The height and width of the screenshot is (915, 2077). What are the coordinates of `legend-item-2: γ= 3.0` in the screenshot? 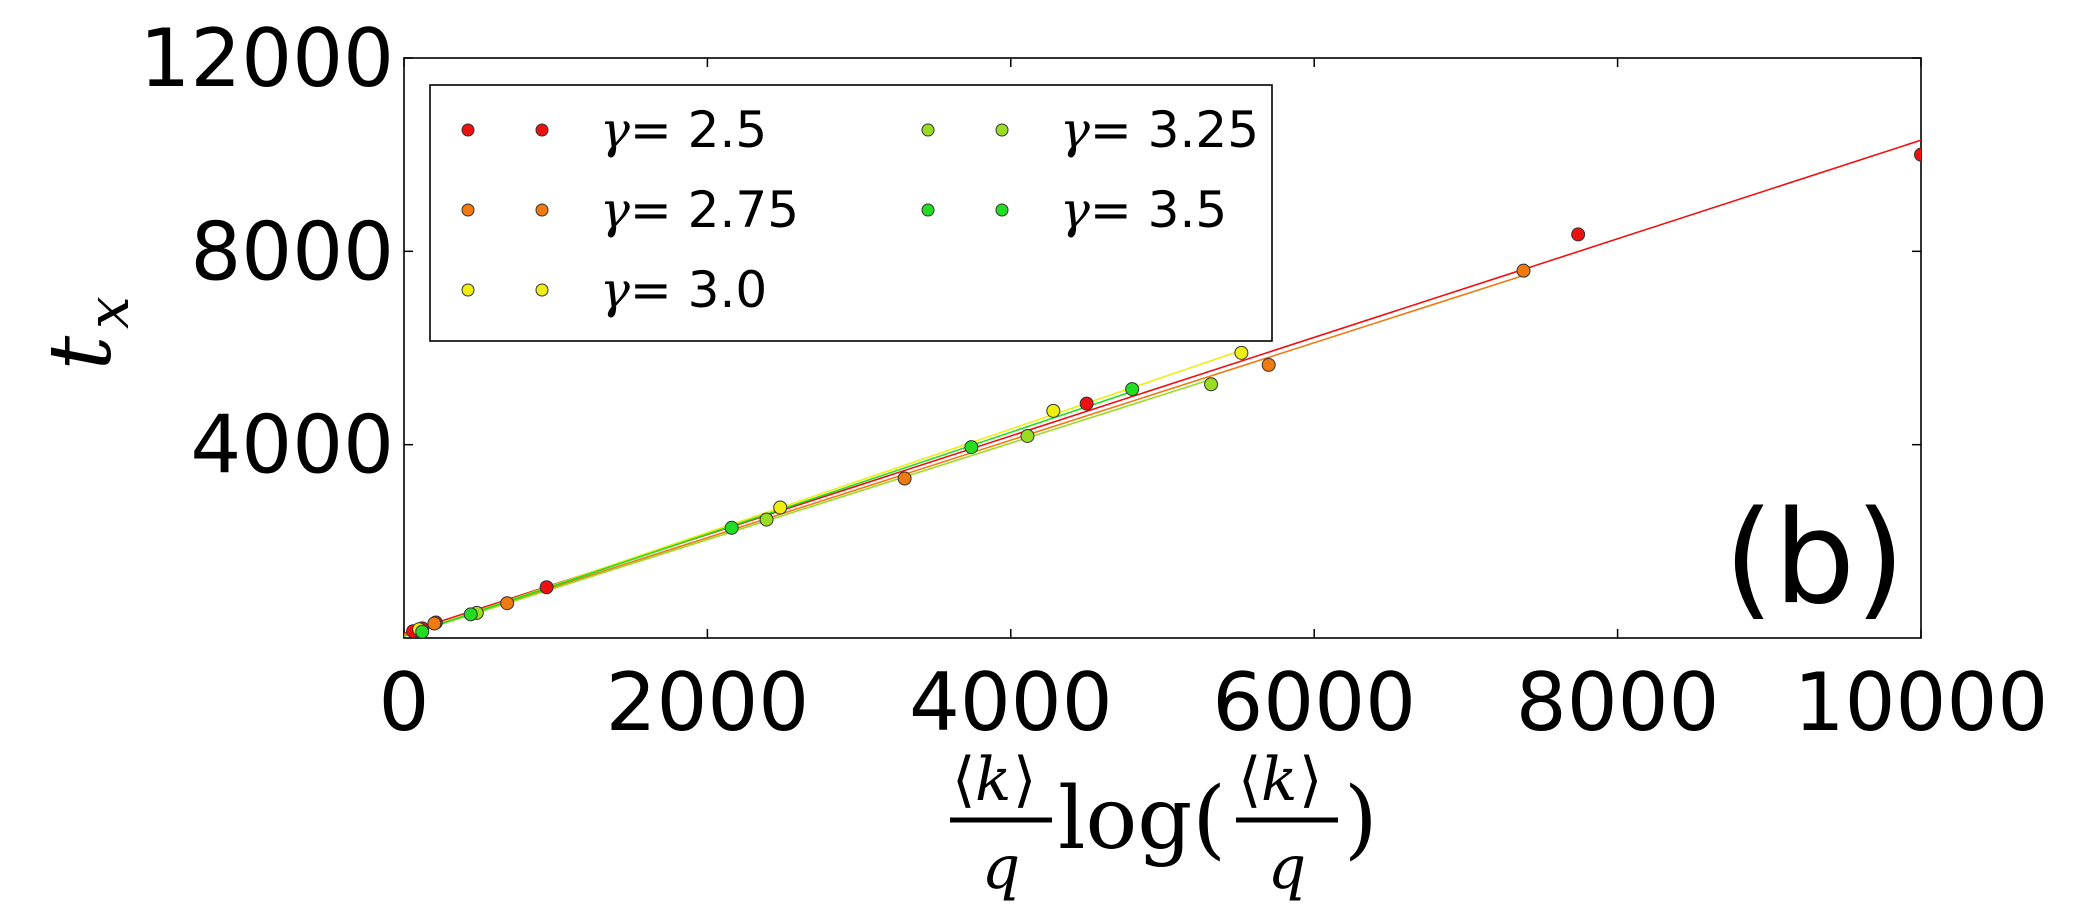 It's located at (614, 290).